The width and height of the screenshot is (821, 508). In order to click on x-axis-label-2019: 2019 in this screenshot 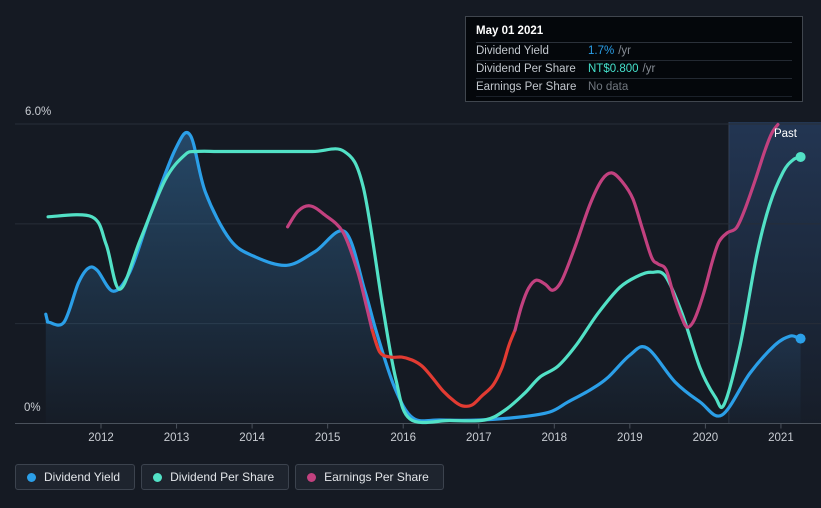, I will do `click(630, 438)`.